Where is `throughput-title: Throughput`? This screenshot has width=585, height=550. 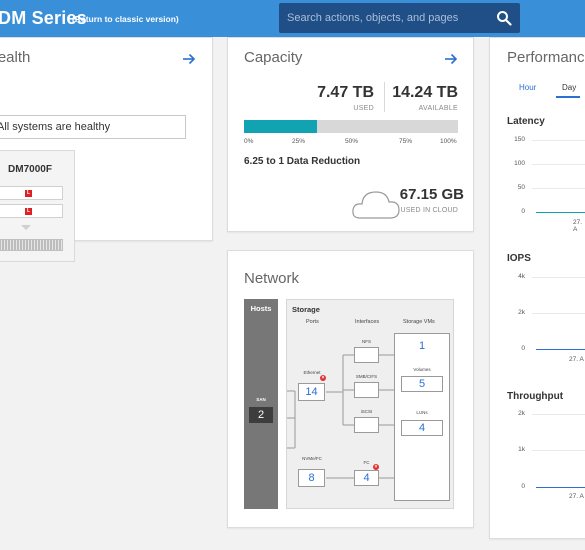
throughput-title: Throughput is located at coordinates (535, 396).